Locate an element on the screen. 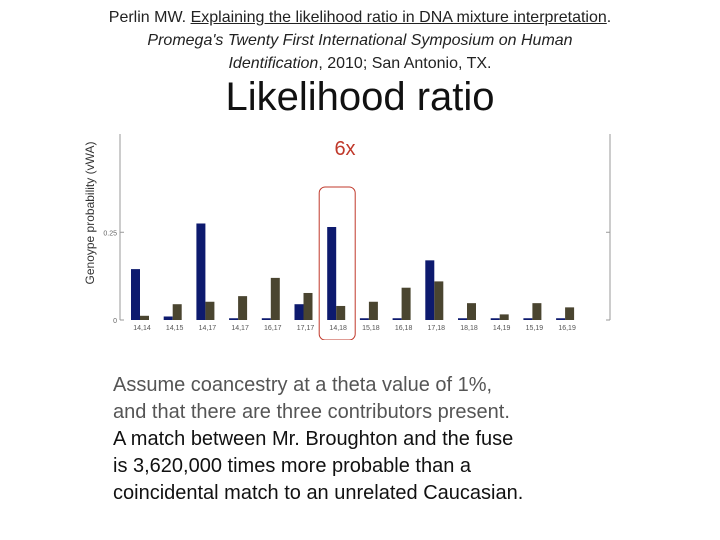  citation-author: Perlin MW. is located at coordinates (147, 17).